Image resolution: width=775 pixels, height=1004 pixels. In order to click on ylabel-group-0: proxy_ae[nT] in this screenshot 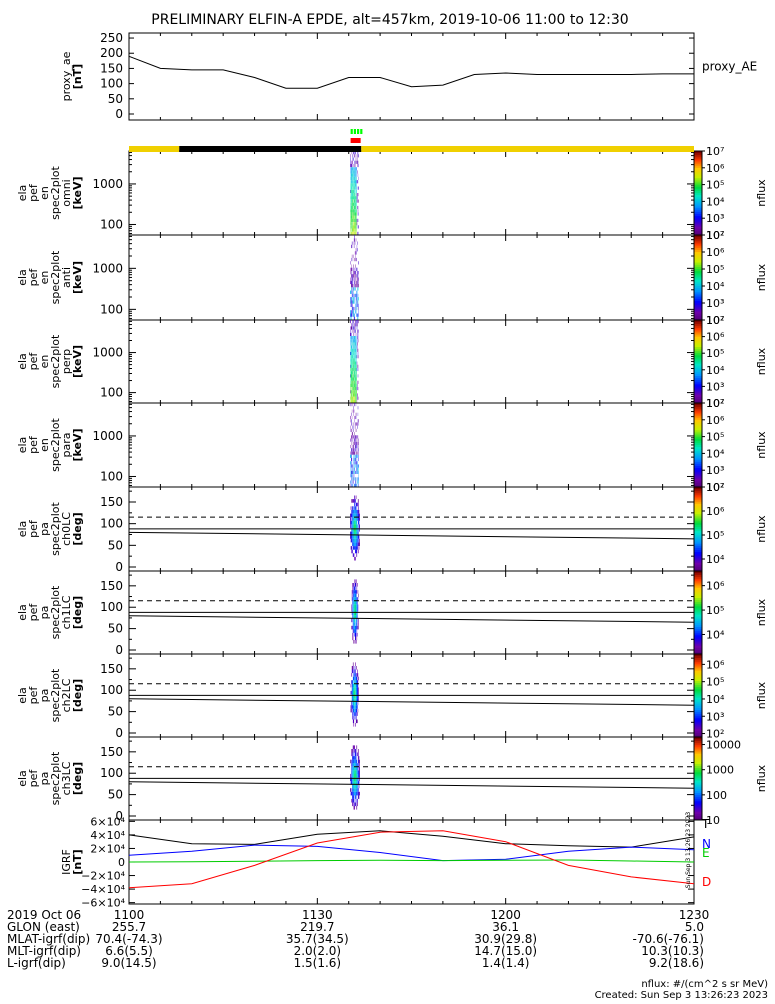, I will do `click(72, 76)`.